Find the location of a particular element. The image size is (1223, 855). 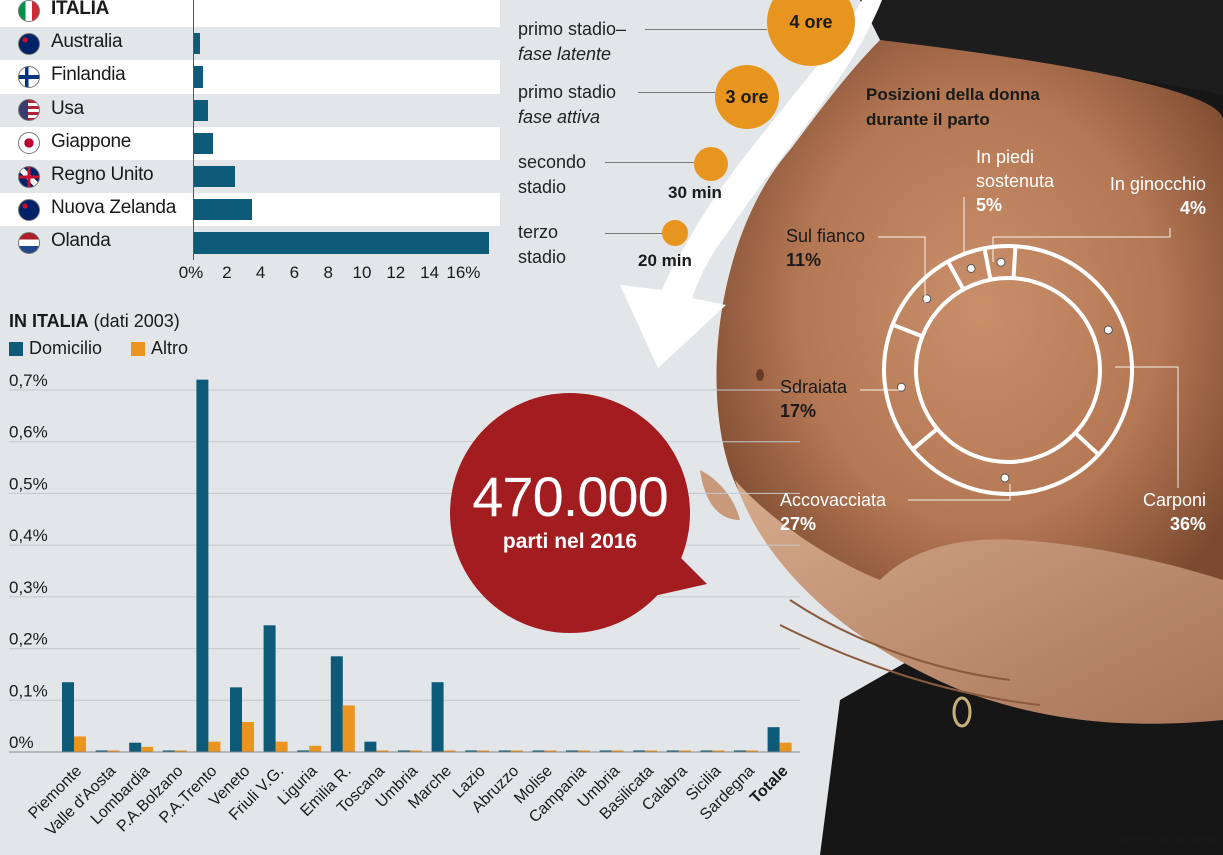

position-pct: 4% is located at coordinates (1192, 208).